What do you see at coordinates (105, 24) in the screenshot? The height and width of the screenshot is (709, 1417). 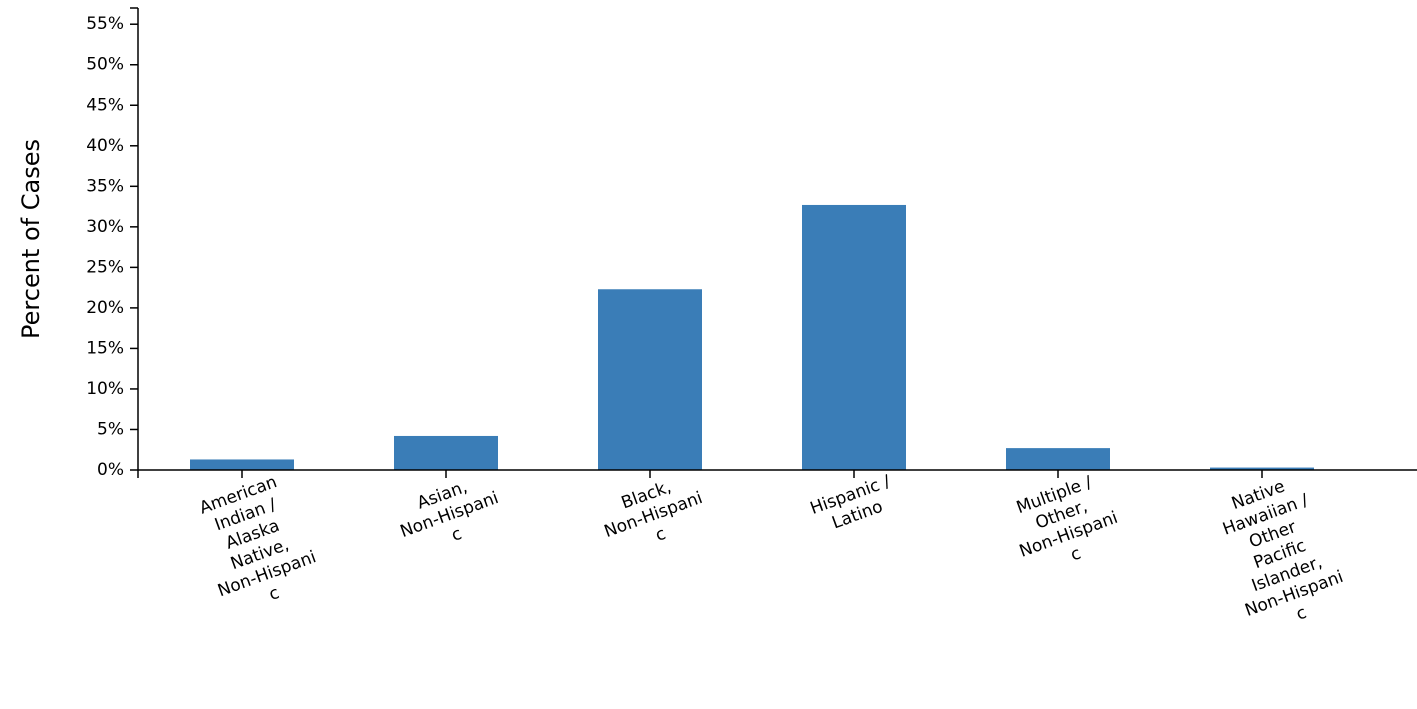 I see `y-tick-label: 55%` at bounding box center [105, 24].